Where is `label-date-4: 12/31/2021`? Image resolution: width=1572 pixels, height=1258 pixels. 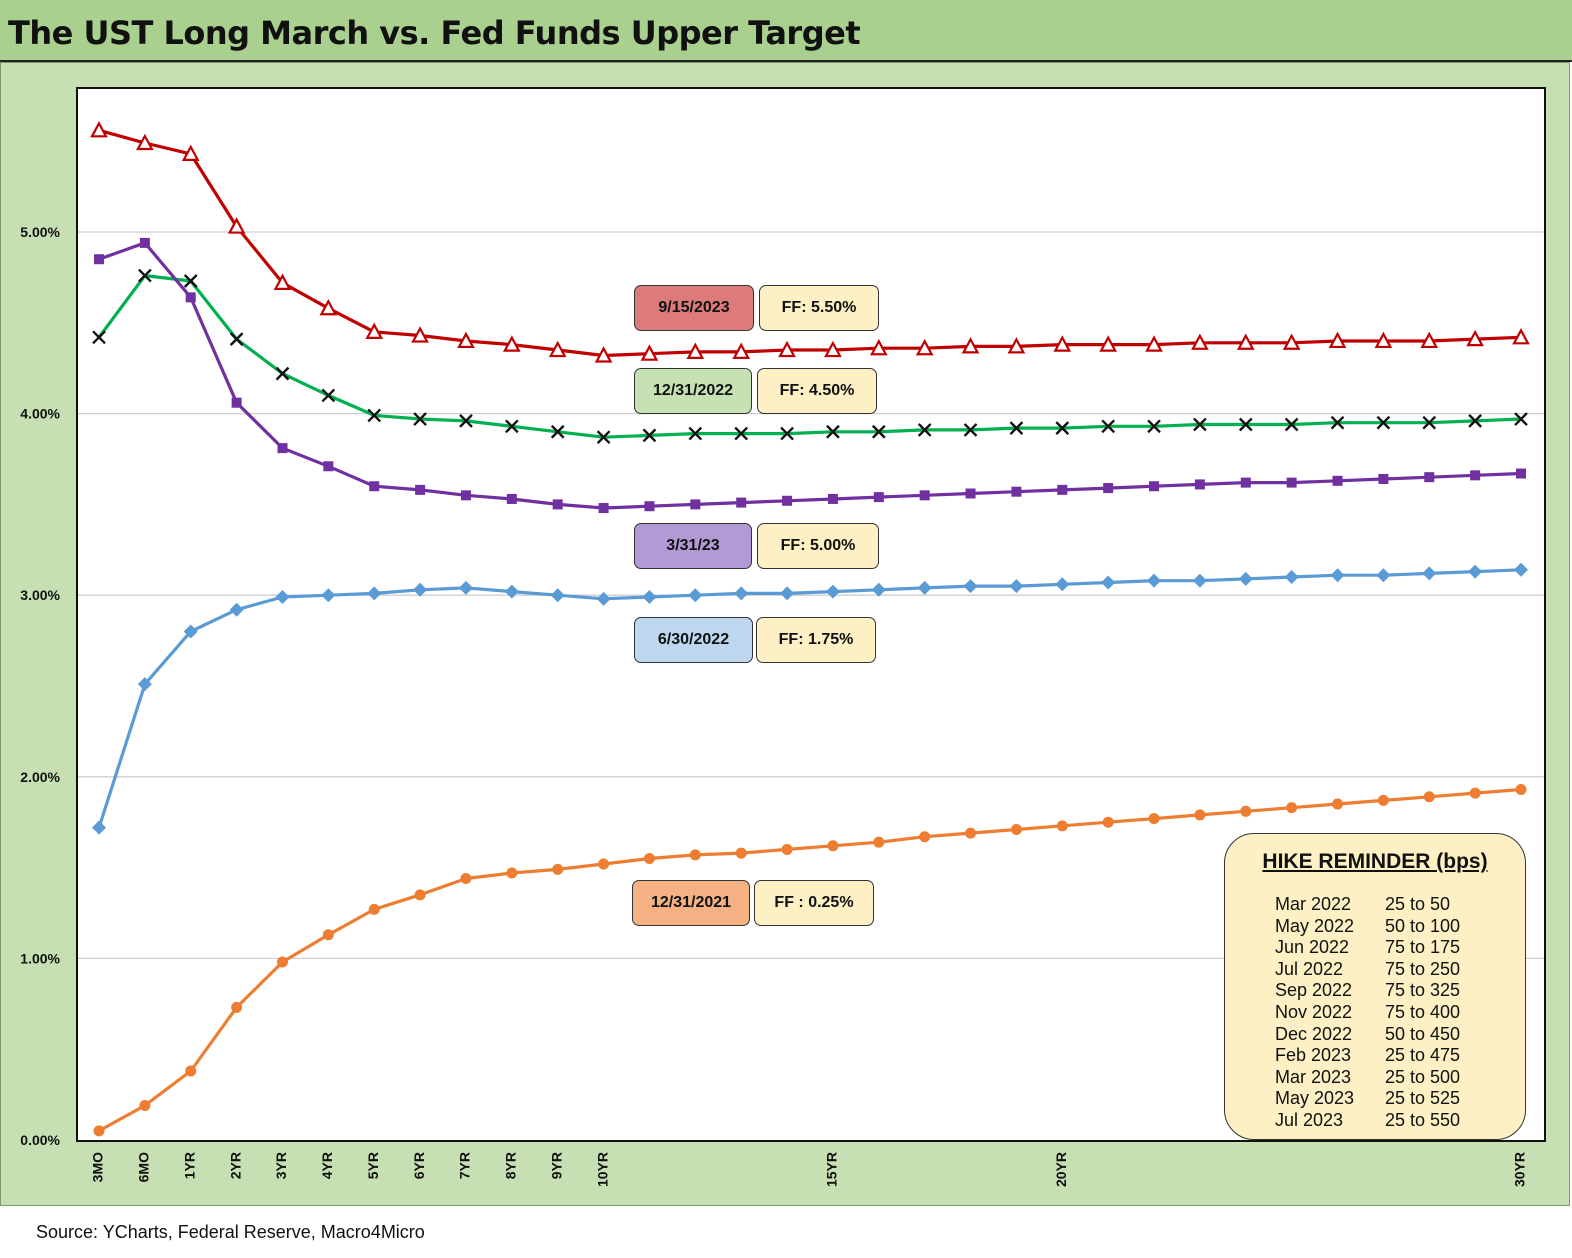
label-date-4: 12/31/2021 is located at coordinates (691, 903).